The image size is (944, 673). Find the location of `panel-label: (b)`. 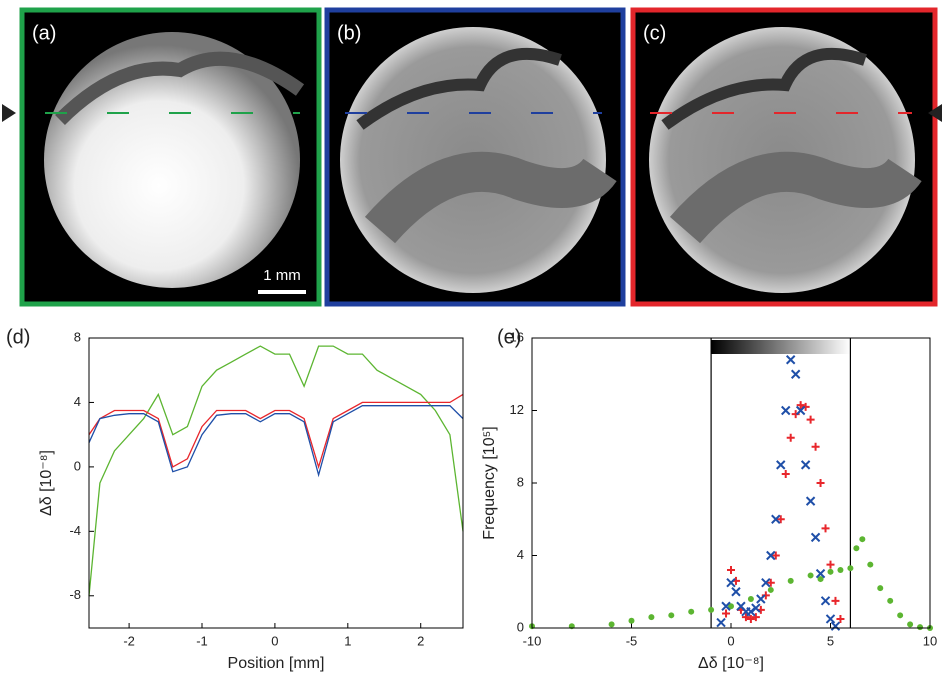

panel-label: (b) is located at coordinates (349, 33).